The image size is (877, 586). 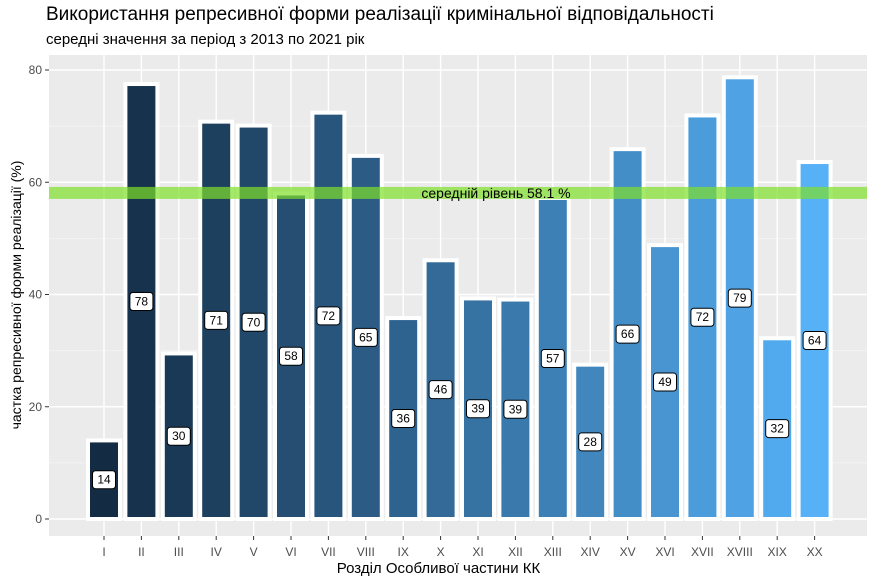 I want to click on data-label: 65, so click(x=366, y=337).